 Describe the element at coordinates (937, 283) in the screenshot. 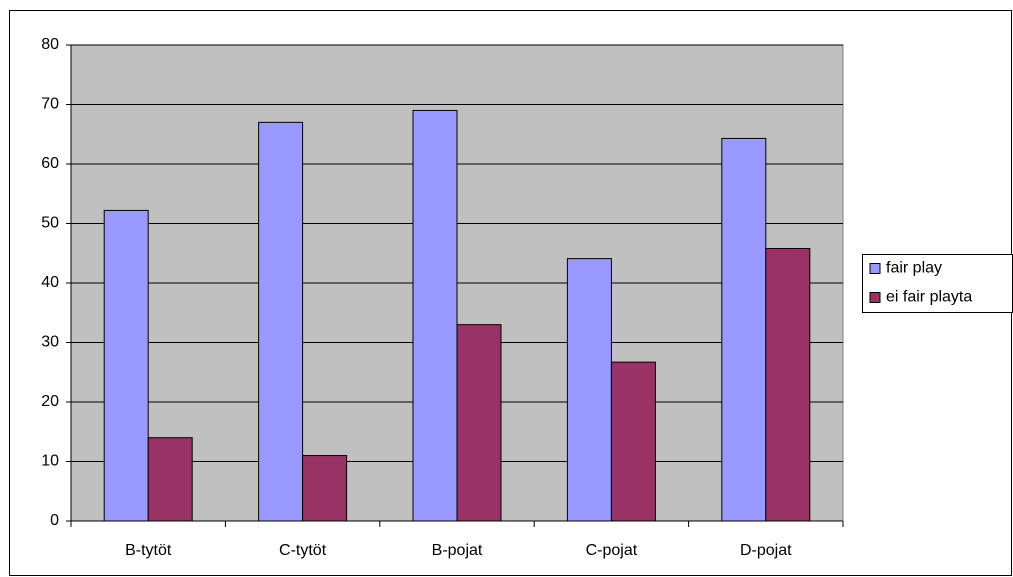

I see `legend-box` at that location.